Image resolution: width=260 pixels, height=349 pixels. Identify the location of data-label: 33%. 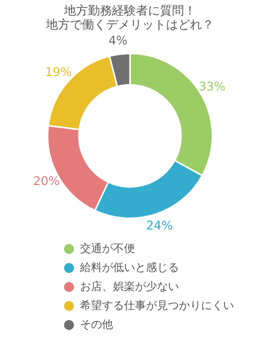
(212, 86).